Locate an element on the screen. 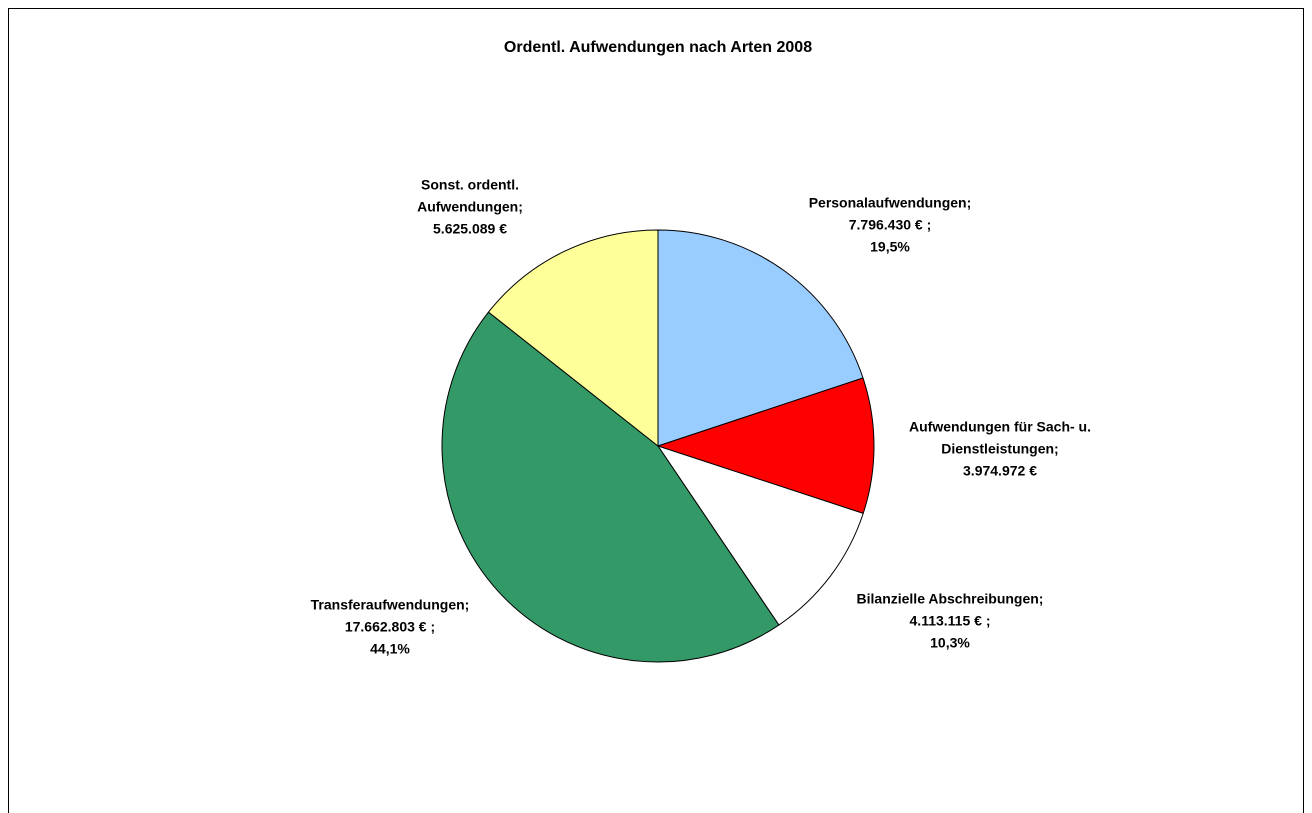 The height and width of the screenshot is (813, 1312). data-label: 3.974.972 € is located at coordinates (1000, 471).